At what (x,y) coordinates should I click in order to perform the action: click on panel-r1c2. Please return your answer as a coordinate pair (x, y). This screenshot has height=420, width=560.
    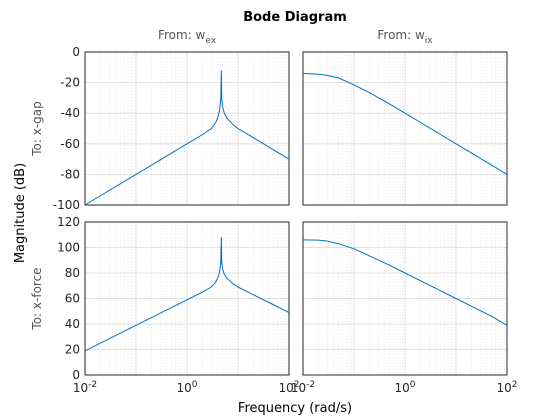
    Looking at the image, I should click on (405, 128).